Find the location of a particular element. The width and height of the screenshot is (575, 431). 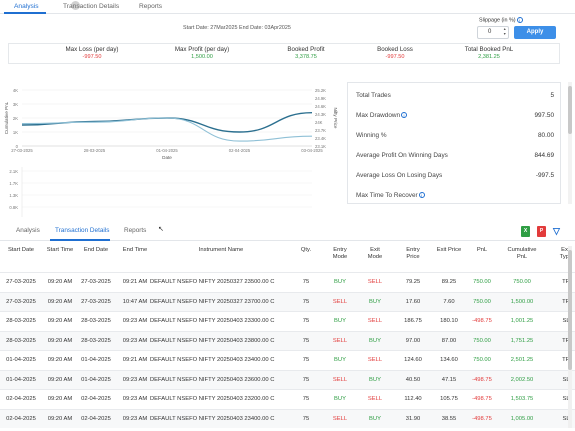

slippage-label: Slippage (in %) i is located at coordinates (501, 20).